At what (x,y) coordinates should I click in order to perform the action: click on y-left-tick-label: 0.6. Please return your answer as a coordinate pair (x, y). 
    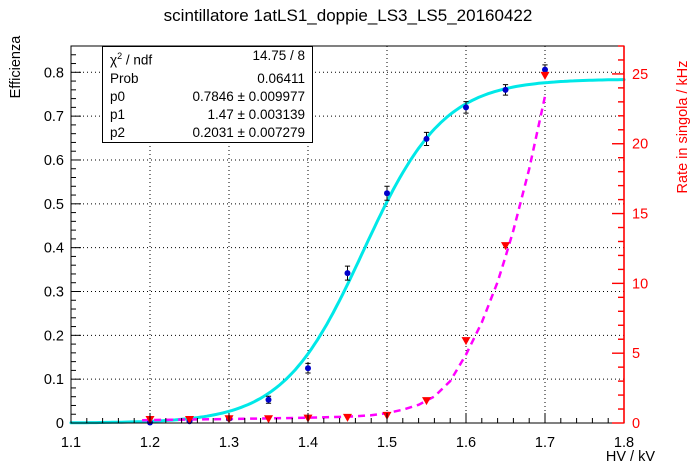
    Looking at the image, I should click on (54, 161).